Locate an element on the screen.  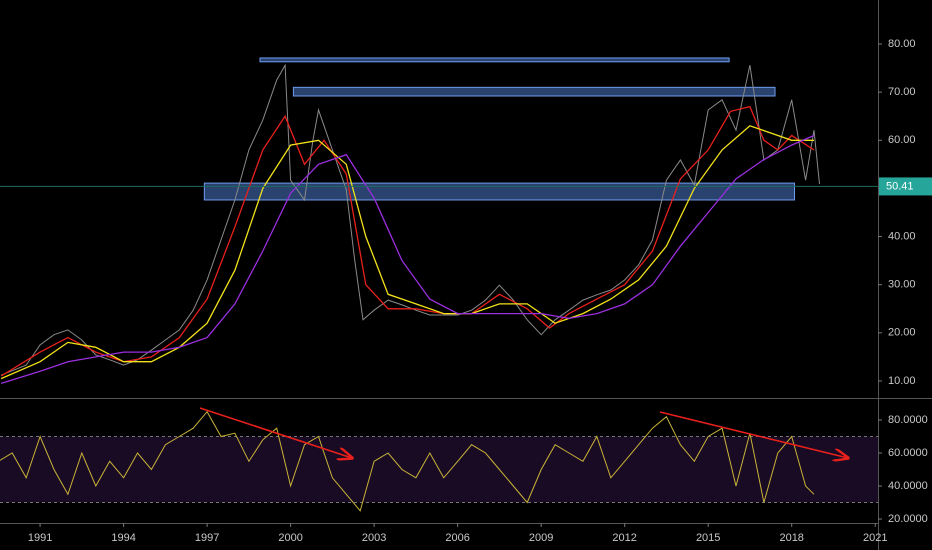
last-value-label: 50.41 is located at coordinates (900, 186).